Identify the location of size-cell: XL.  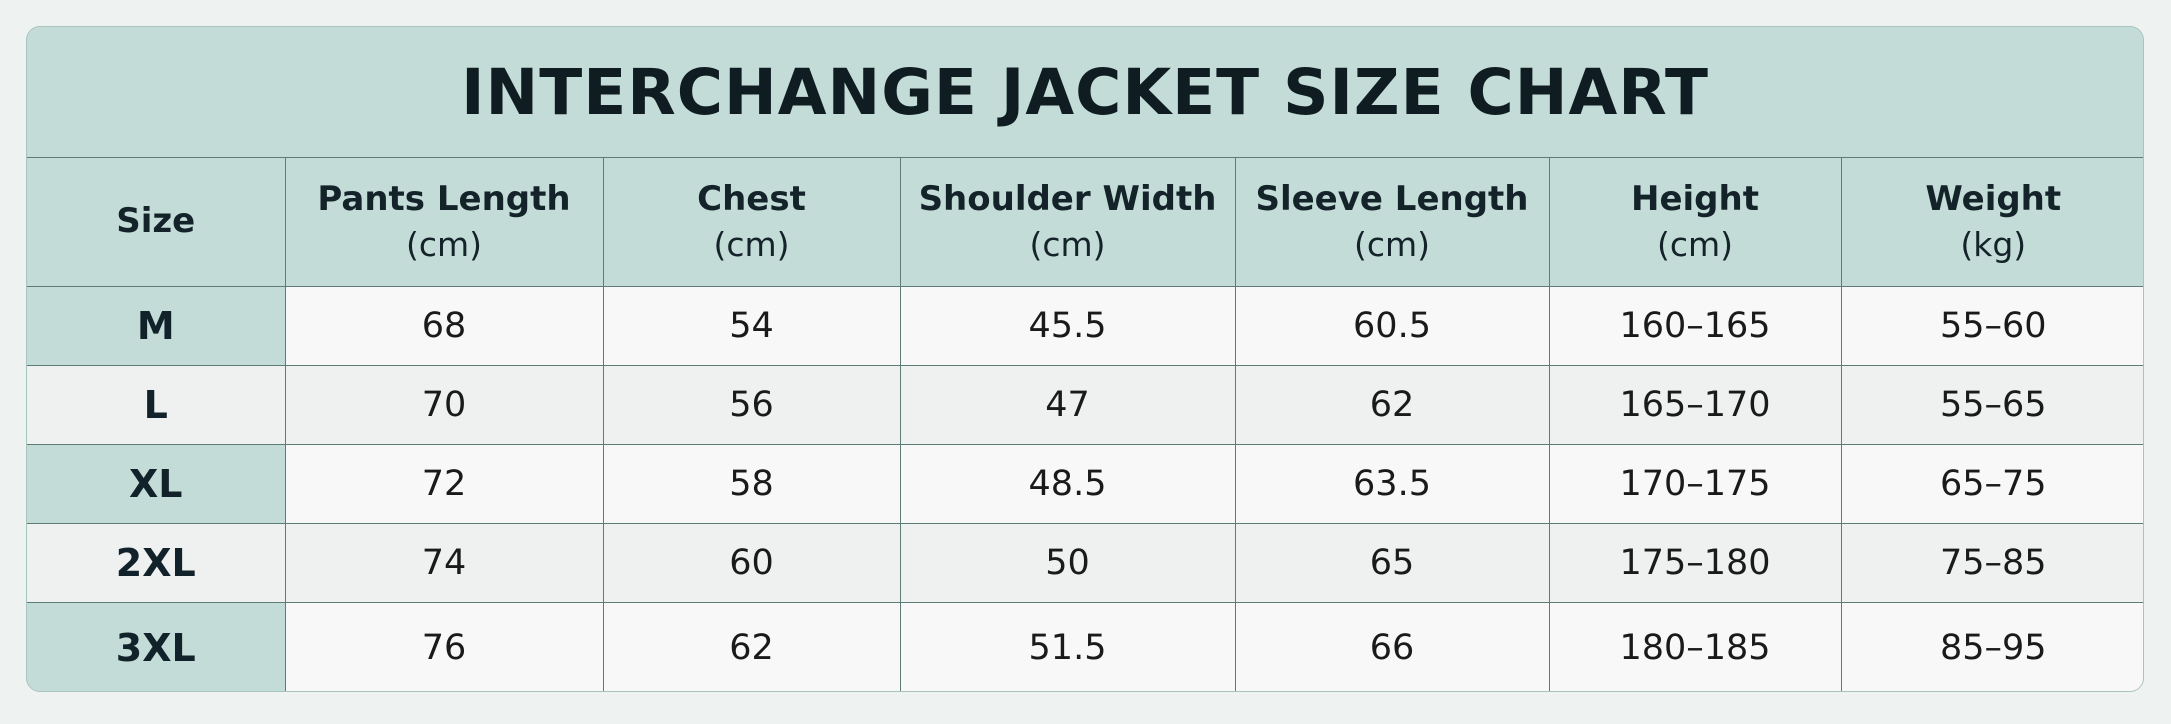
(156, 484).